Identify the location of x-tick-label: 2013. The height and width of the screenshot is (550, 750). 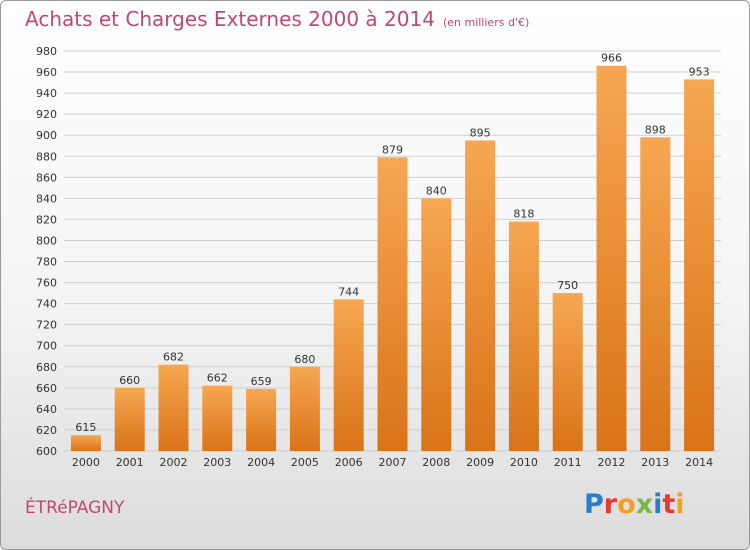
(655, 462).